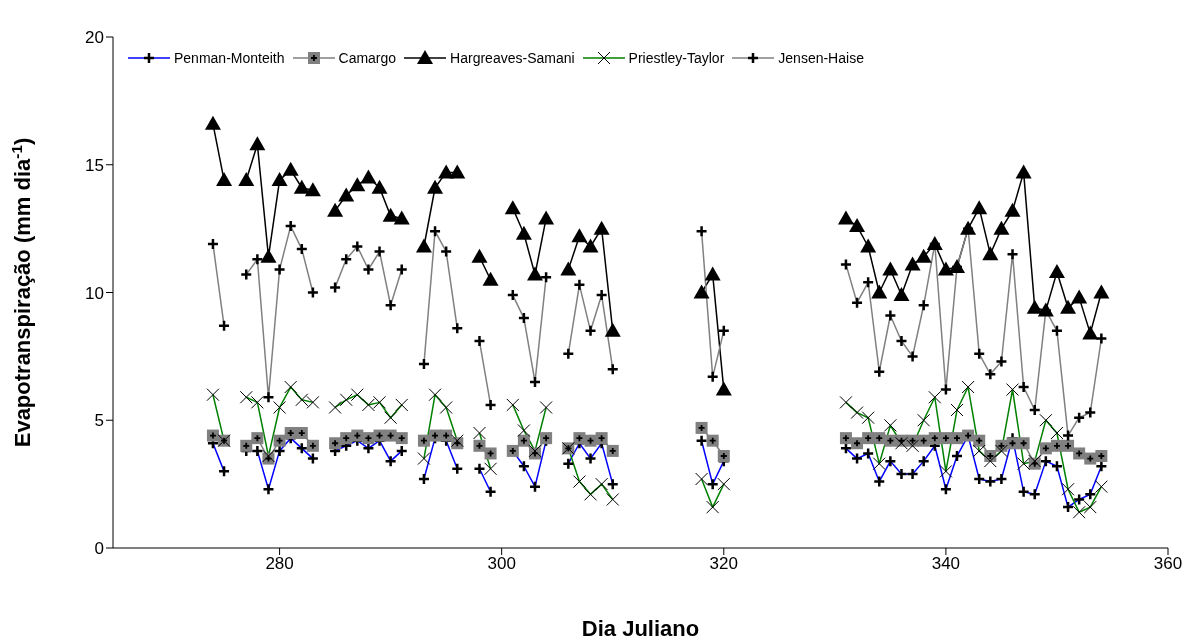 The height and width of the screenshot is (643, 1195). What do you see at coordinates (512, 58) in the screenshot?
I see `legend-label: Hargreaves-Samani` at bounding box center [512, 58].